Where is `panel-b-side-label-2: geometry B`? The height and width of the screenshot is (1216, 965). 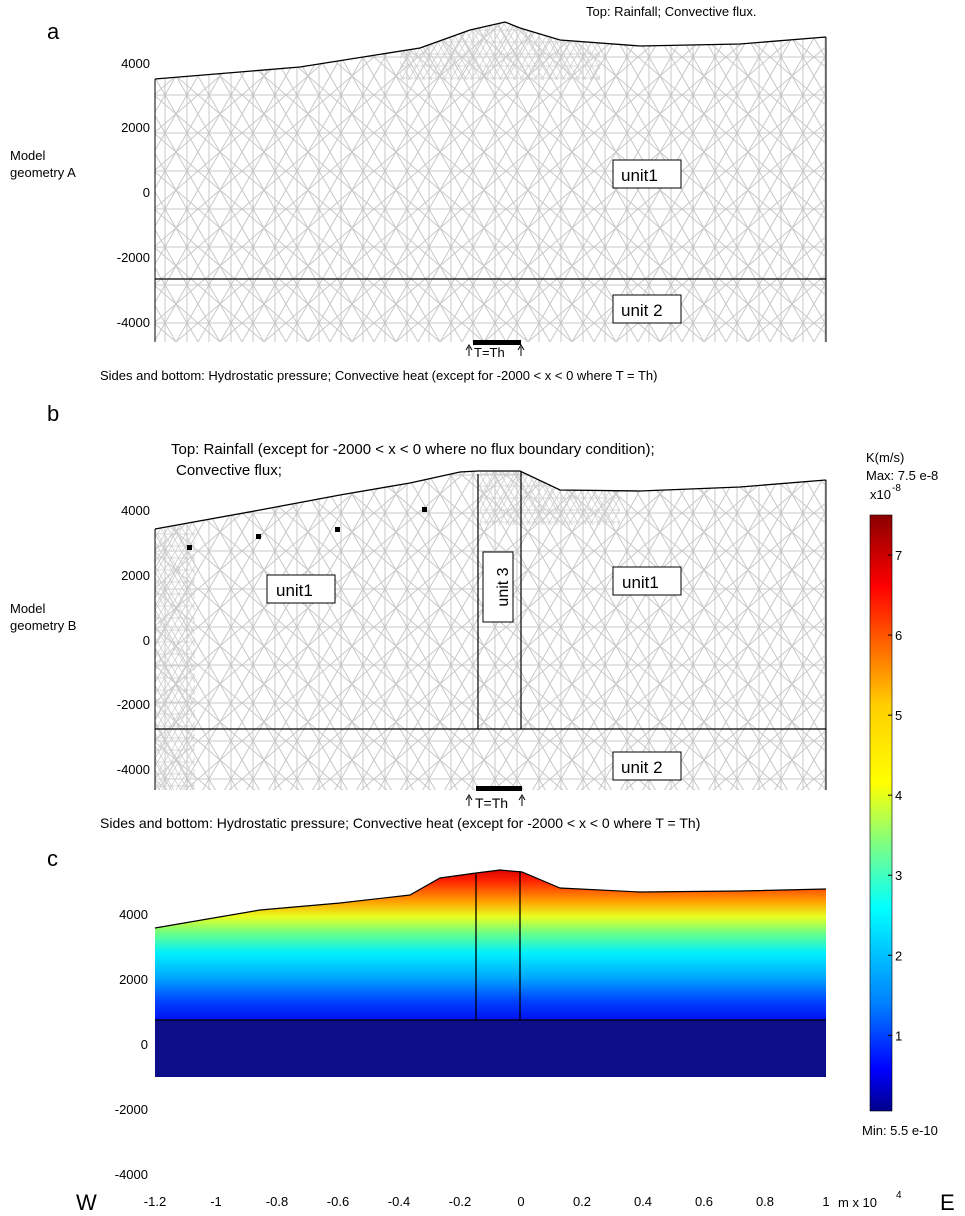 panel-b-side-label-2: geometry B is located at coordinates (43, 625).